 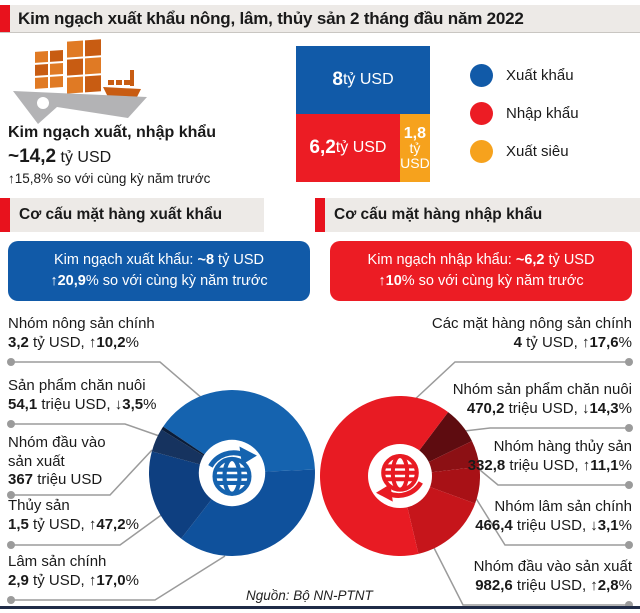 I want to click on cargo-ship-icon, so click(x=80, y=81).